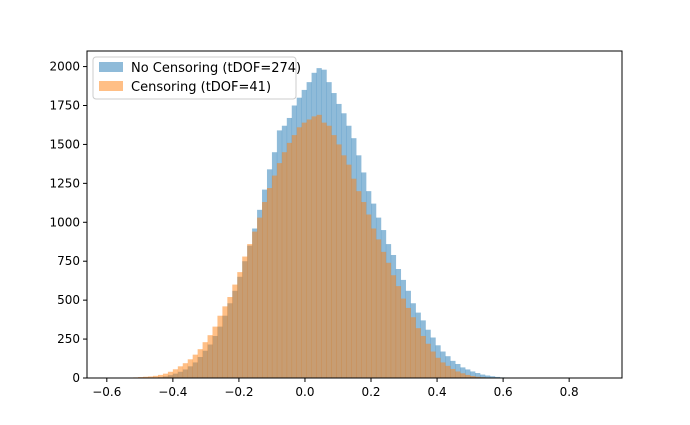  Describe the element at coordinates (569, 392) in the screenshot. I see `x-tick-label: 0.8` at that location.